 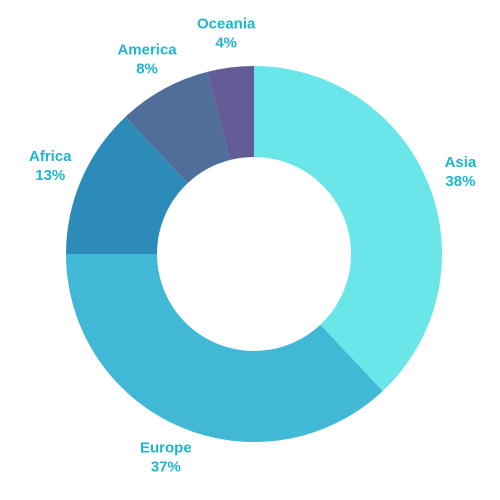 I want to click on value-label: 4%, so click(x=226, y=43).